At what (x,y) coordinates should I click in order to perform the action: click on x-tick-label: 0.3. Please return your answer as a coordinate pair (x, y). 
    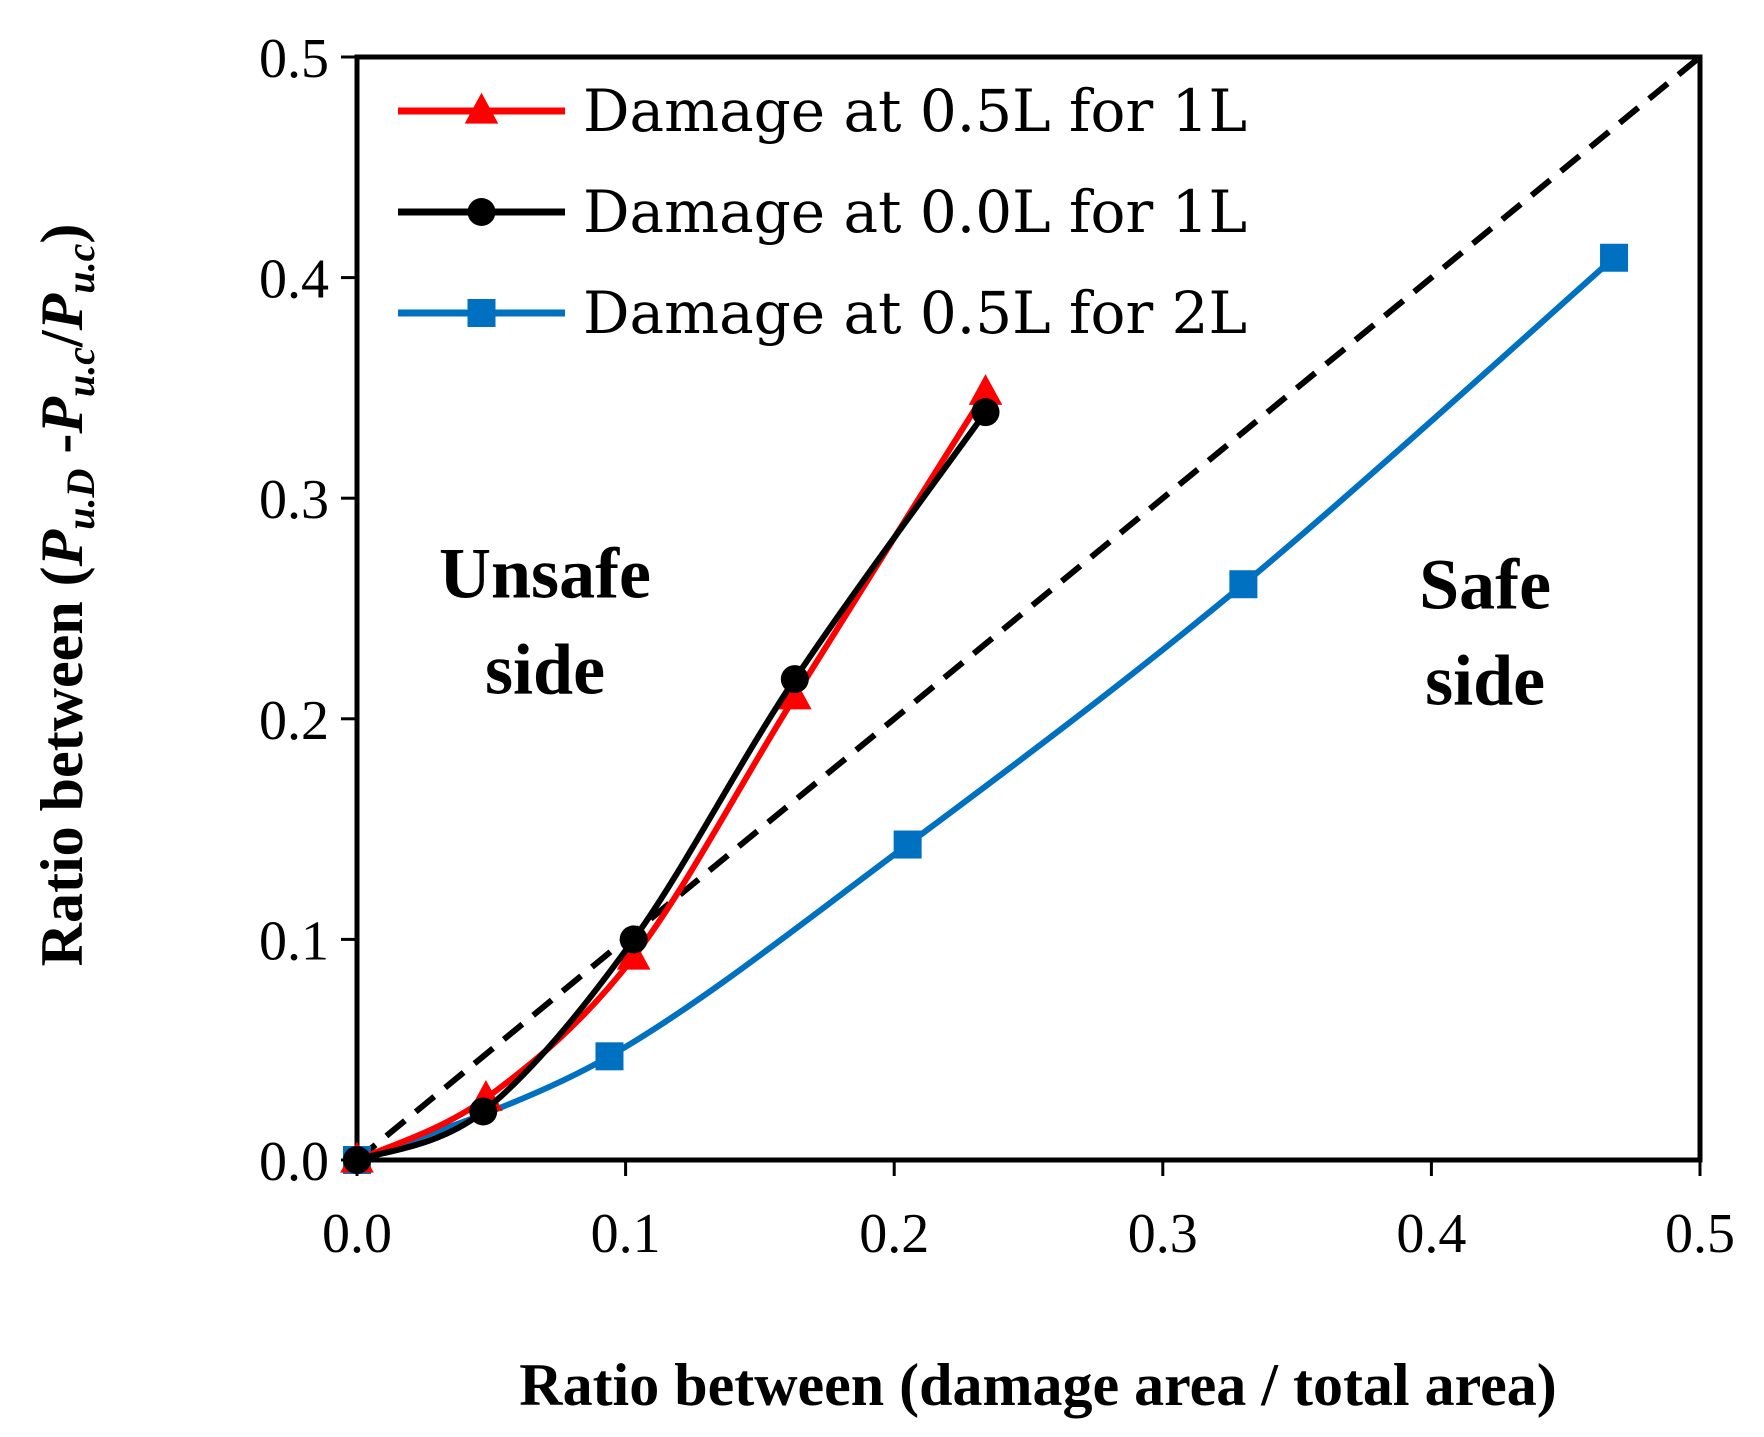
    Looking at the image, I should click on (1163, 1234).